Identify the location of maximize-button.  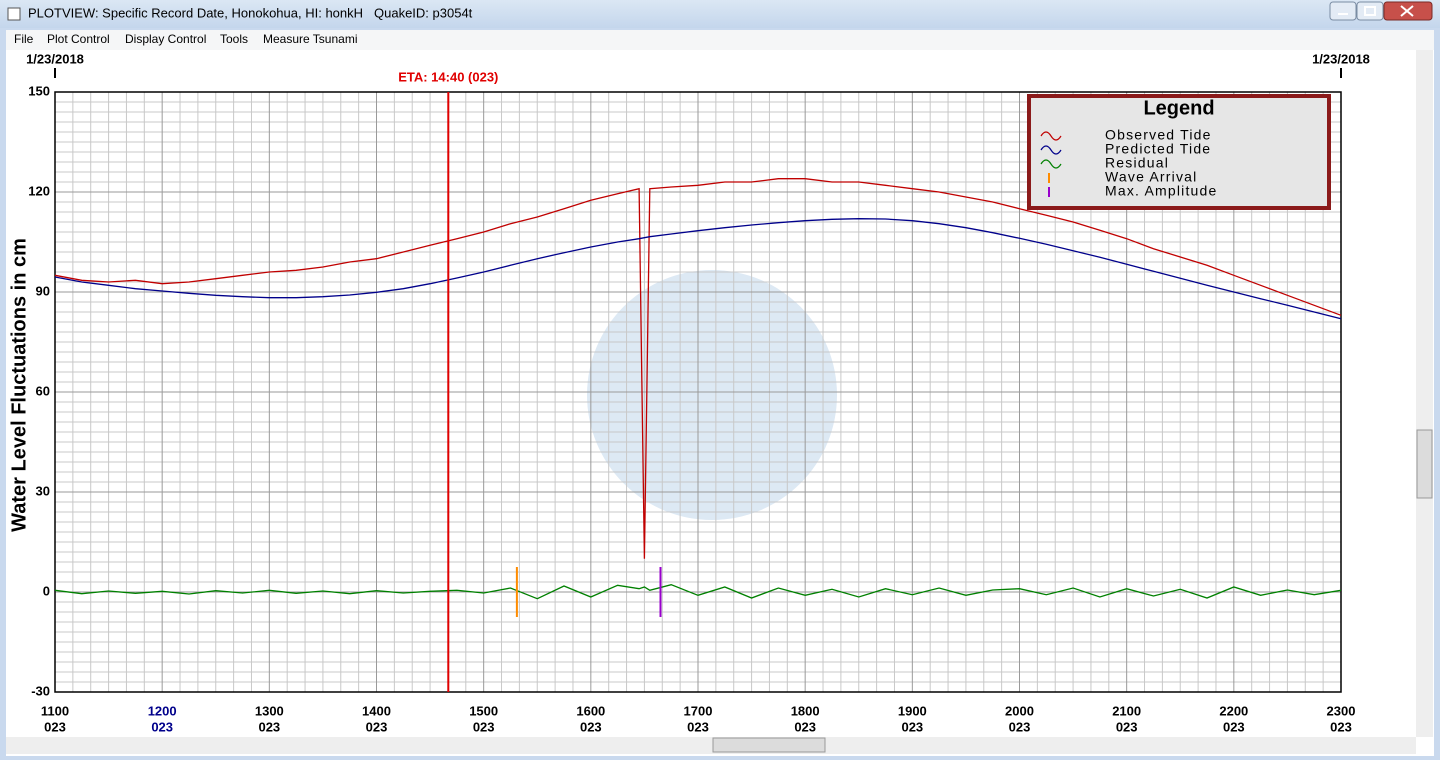
(1370, 11).